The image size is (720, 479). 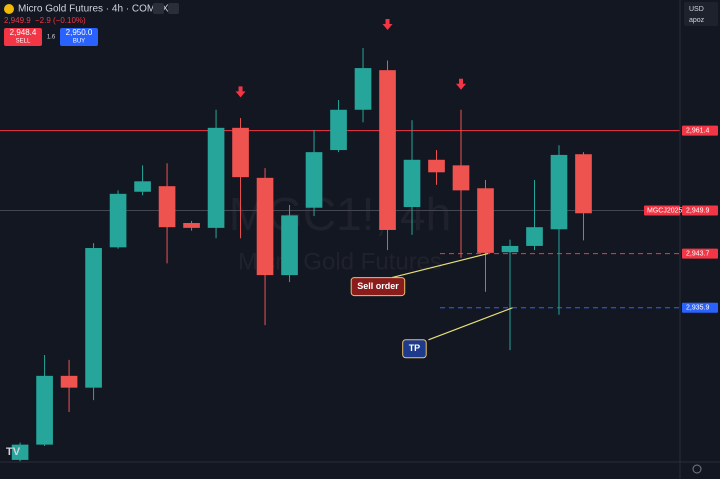 What do you see at coordinates (17, 20) in the screenshot?
I see `quote: 2,949.9` at bounding box center [17, 20].